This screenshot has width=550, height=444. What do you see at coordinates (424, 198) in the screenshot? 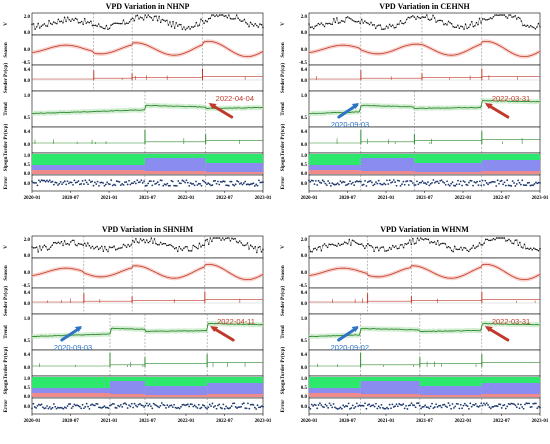
I see `x-tick-label: 2021-07` at bounding box center [424, 198].